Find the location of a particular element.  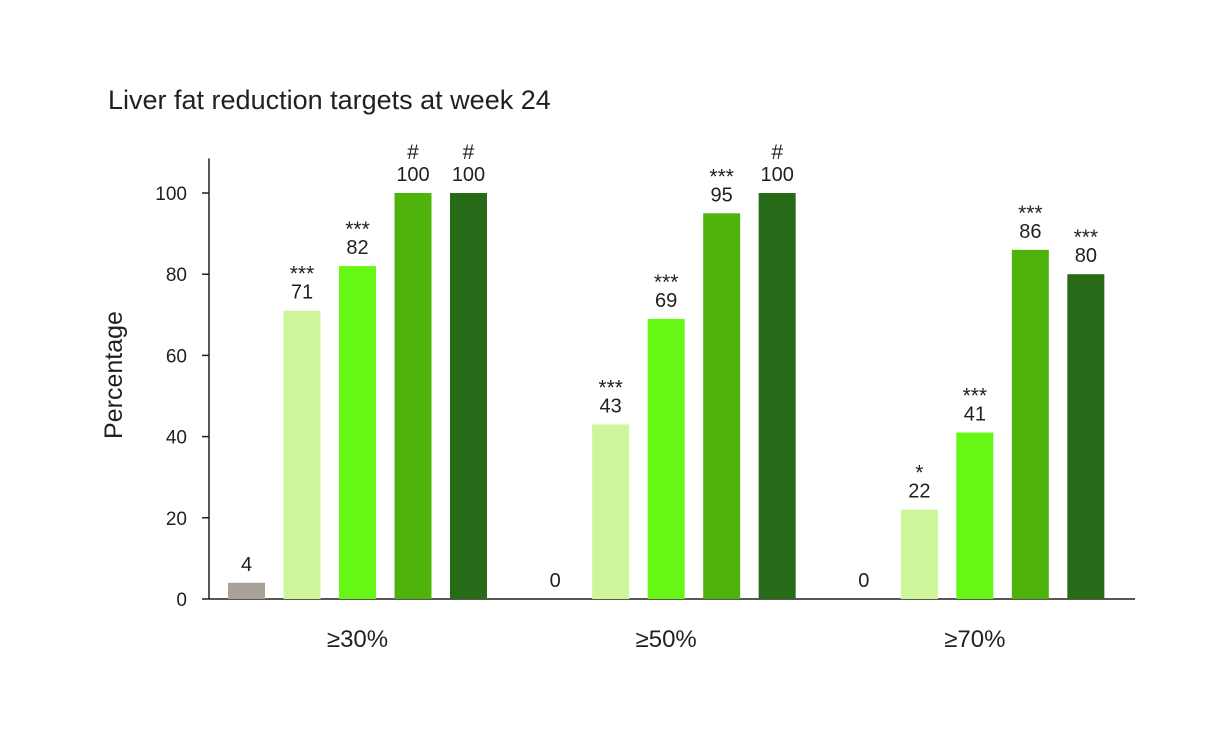

x-axis: ≥30% ≥50% ≥70% is located at coordinates (672, 625).